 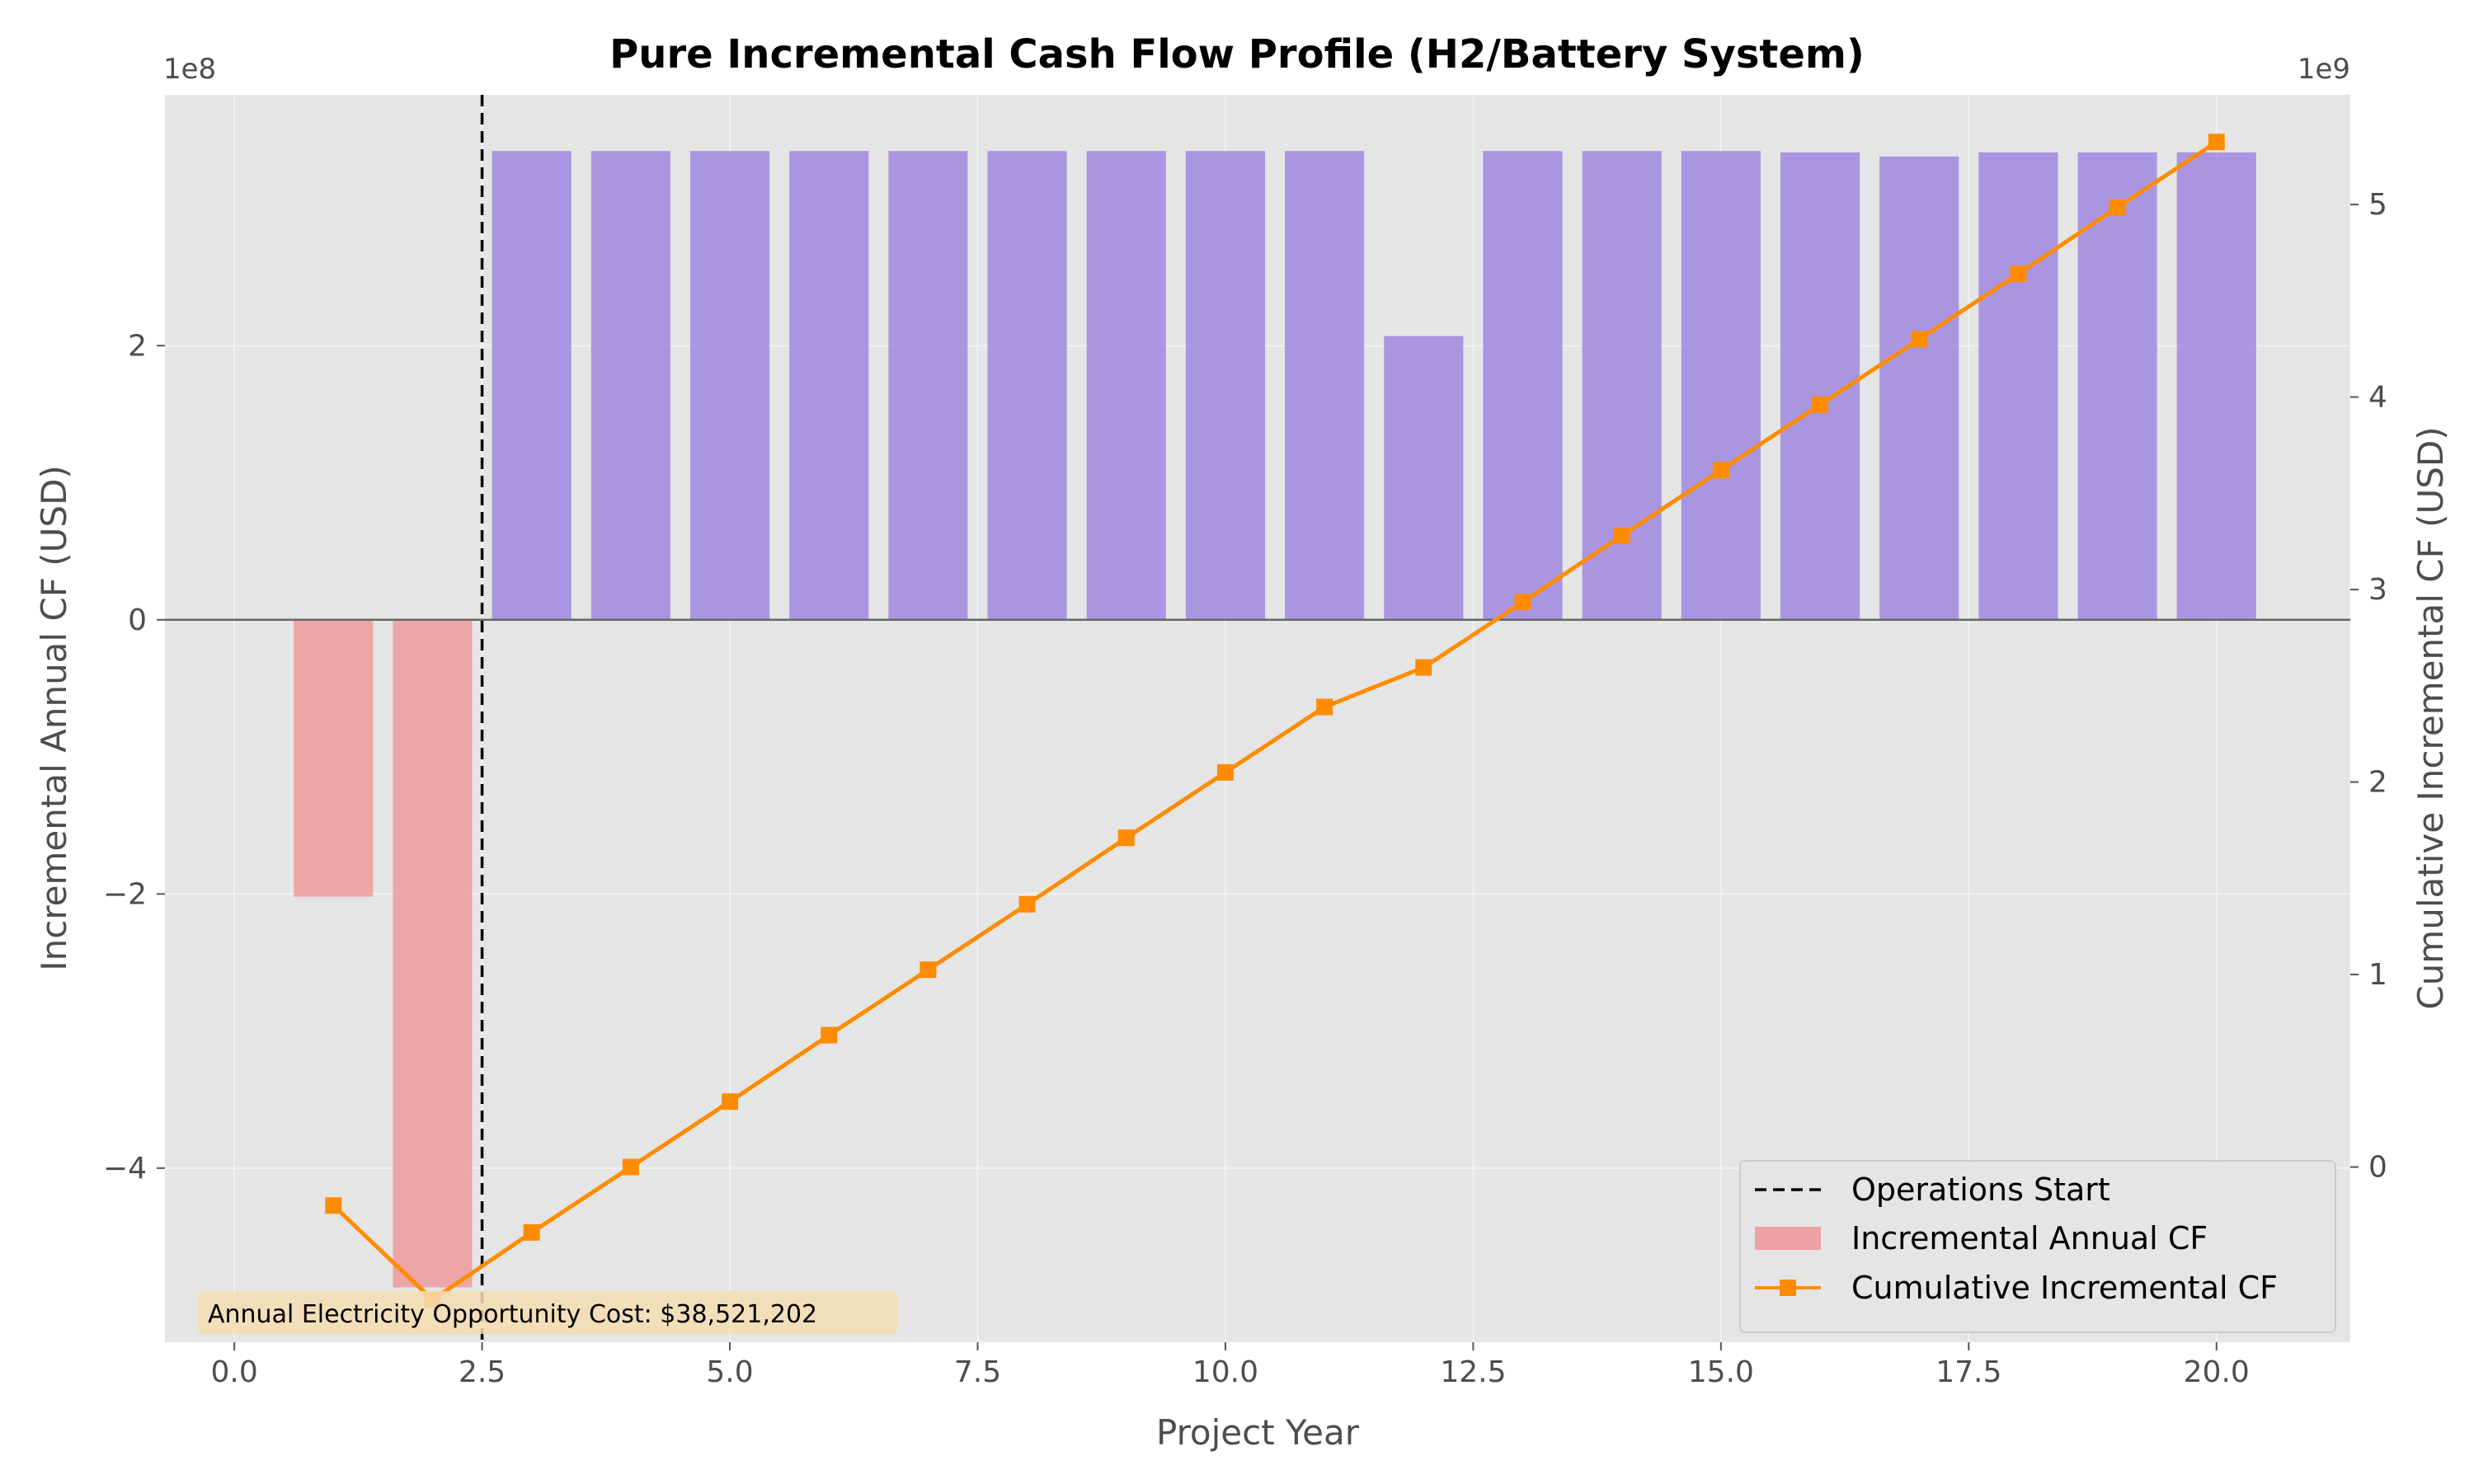 I want to click on legend-label-line: Cumulative Incremental CF, so click(x=2064, y=1288).